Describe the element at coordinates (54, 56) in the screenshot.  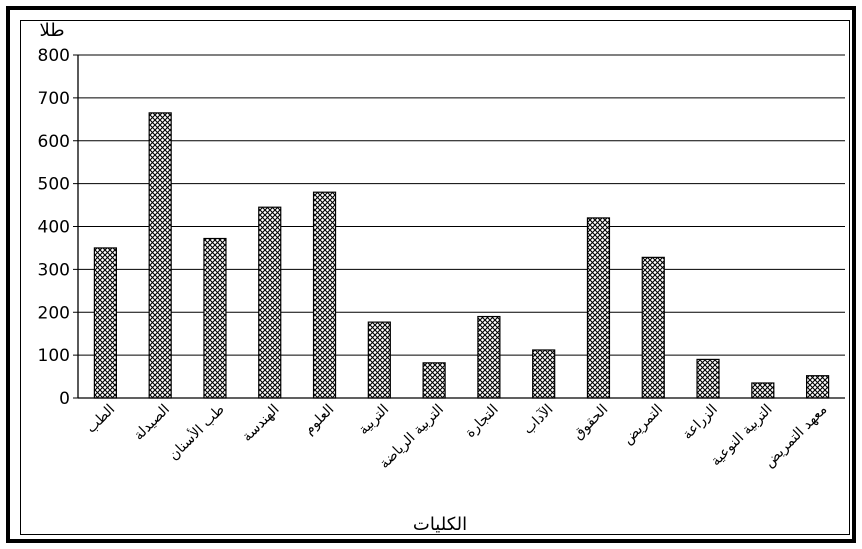
I see `y-tick-label: 800` at that location.